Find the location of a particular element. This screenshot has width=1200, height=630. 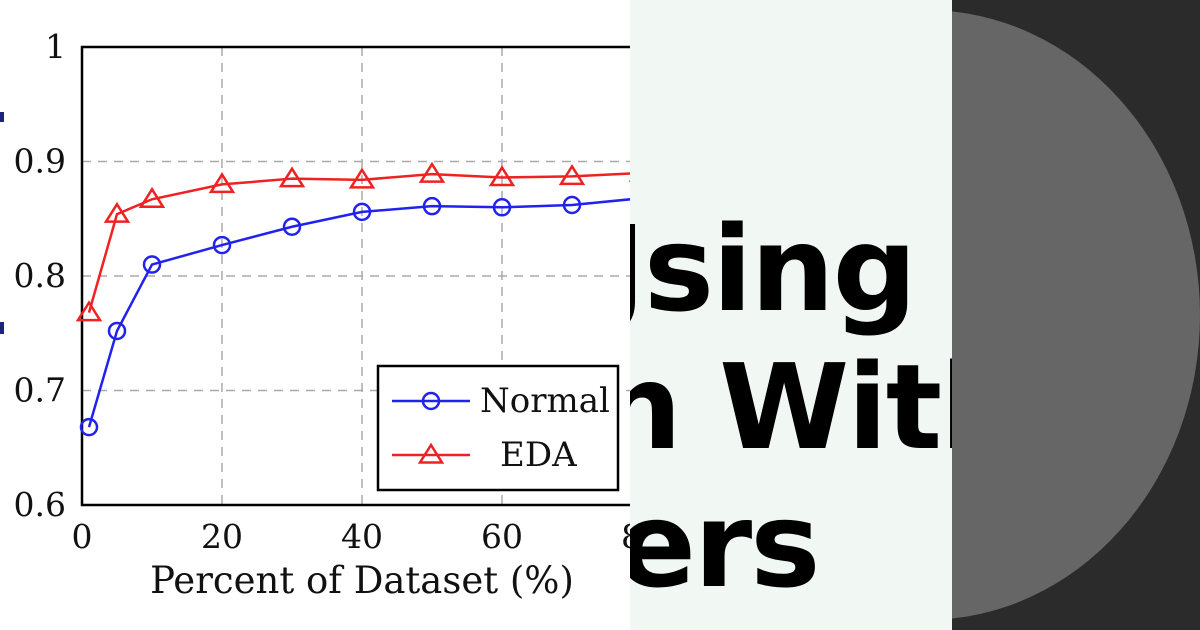

legend-label-normal: Normal is located at coordinates (545, 401).